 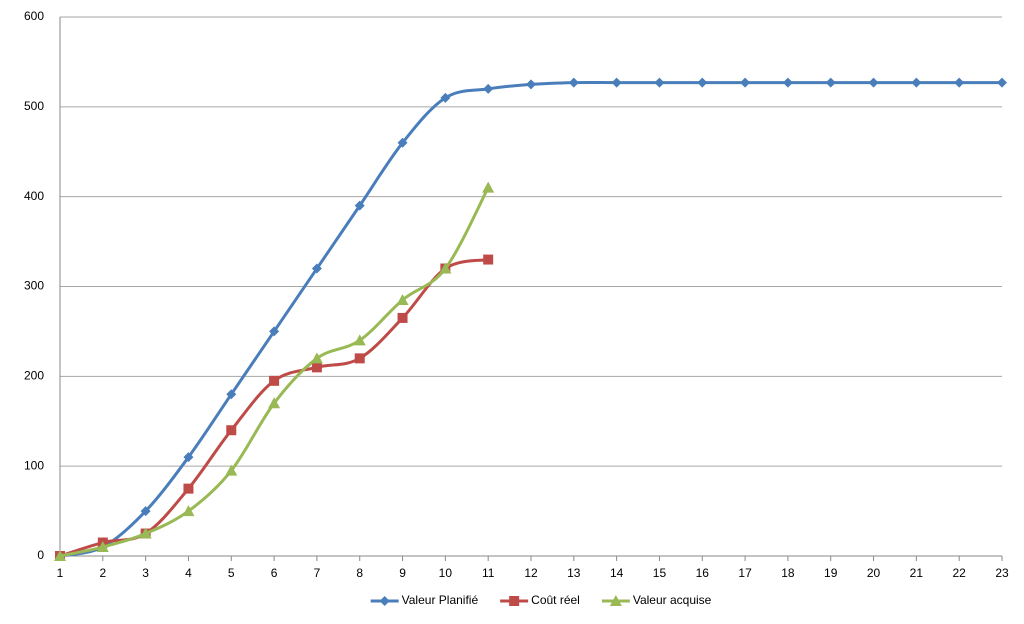 I want to click on x-tick-label: 1, so click(x=60, y=573).